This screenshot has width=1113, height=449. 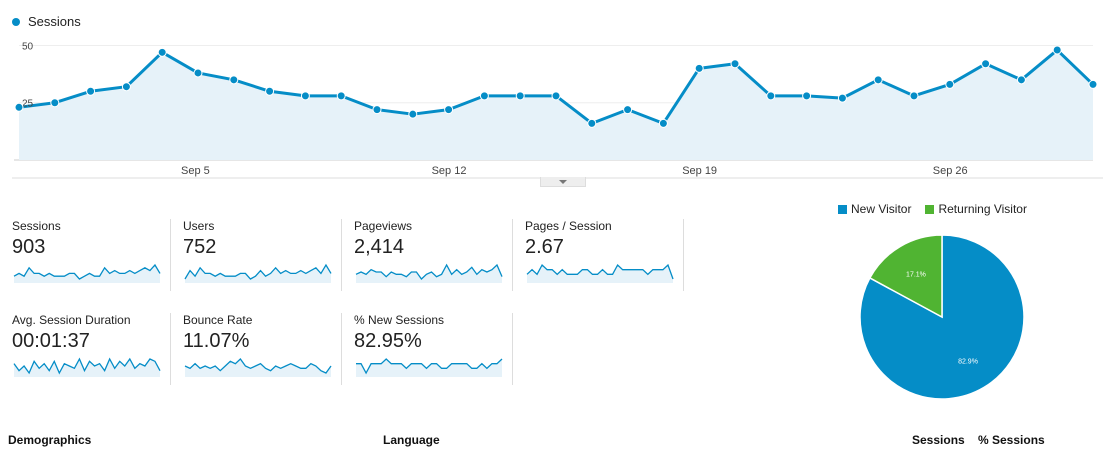 What do you see at coordinates (51, 341) in the screenshot?
I see `metric-value: 00:01:37` at bounding box center [51, 341].